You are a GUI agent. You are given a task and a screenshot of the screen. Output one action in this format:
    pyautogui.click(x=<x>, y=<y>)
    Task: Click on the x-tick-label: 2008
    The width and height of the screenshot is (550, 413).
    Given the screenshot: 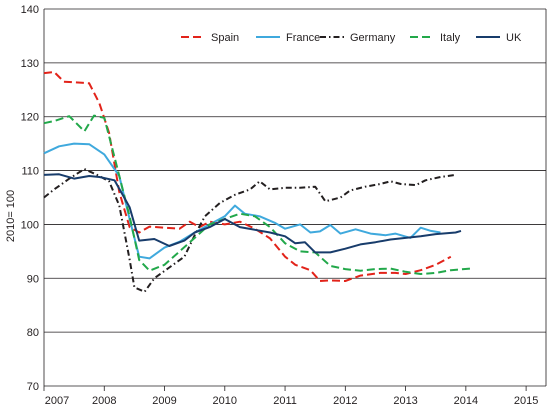 What is the action you would take?
    pyautogui.click(x=104, y=401)
    